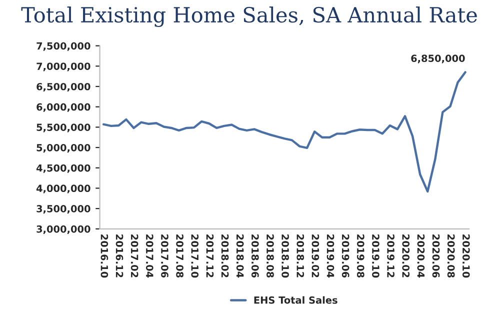 The image size is (499, 327). I want to click on x-tick-label: 2017.04, so click(150, 256).